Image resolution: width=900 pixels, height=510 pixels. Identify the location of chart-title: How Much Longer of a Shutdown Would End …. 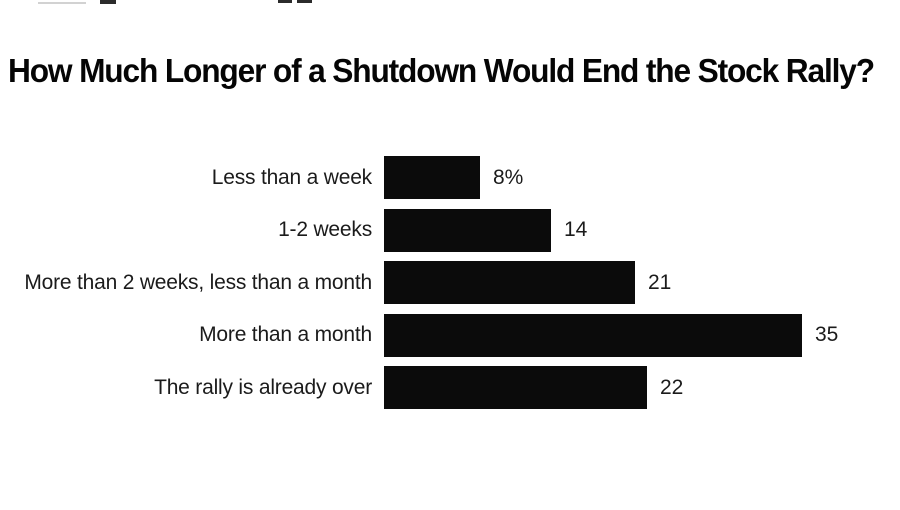
(441, 70).